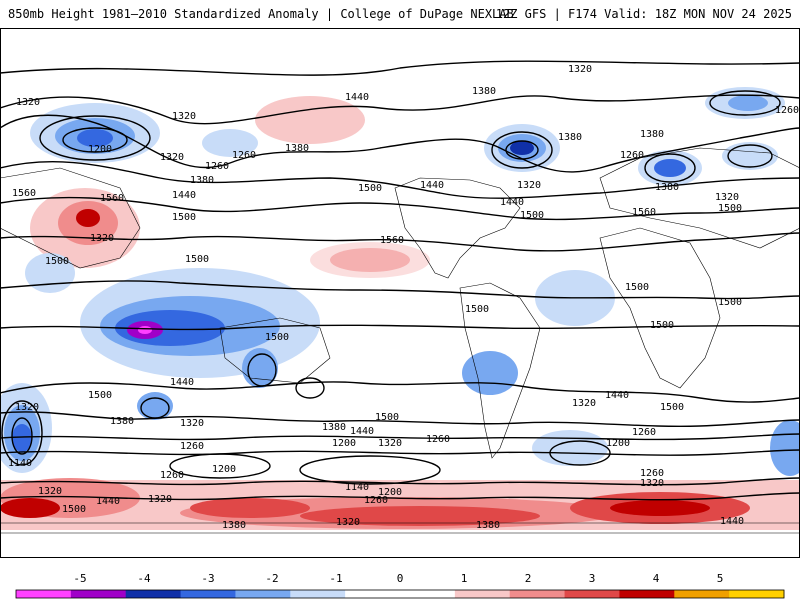  I want to click on colorbar-tick-label: 5, so click(720, 578).